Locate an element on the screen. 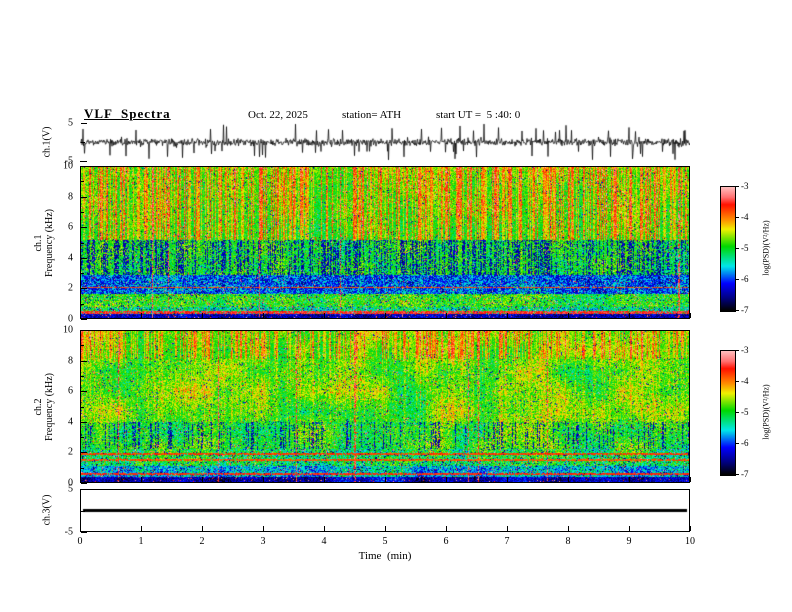 Image resolution: width=792 pixels, height=612 pixels. x-tick-label: 6 is located at coordinates (446, 541).